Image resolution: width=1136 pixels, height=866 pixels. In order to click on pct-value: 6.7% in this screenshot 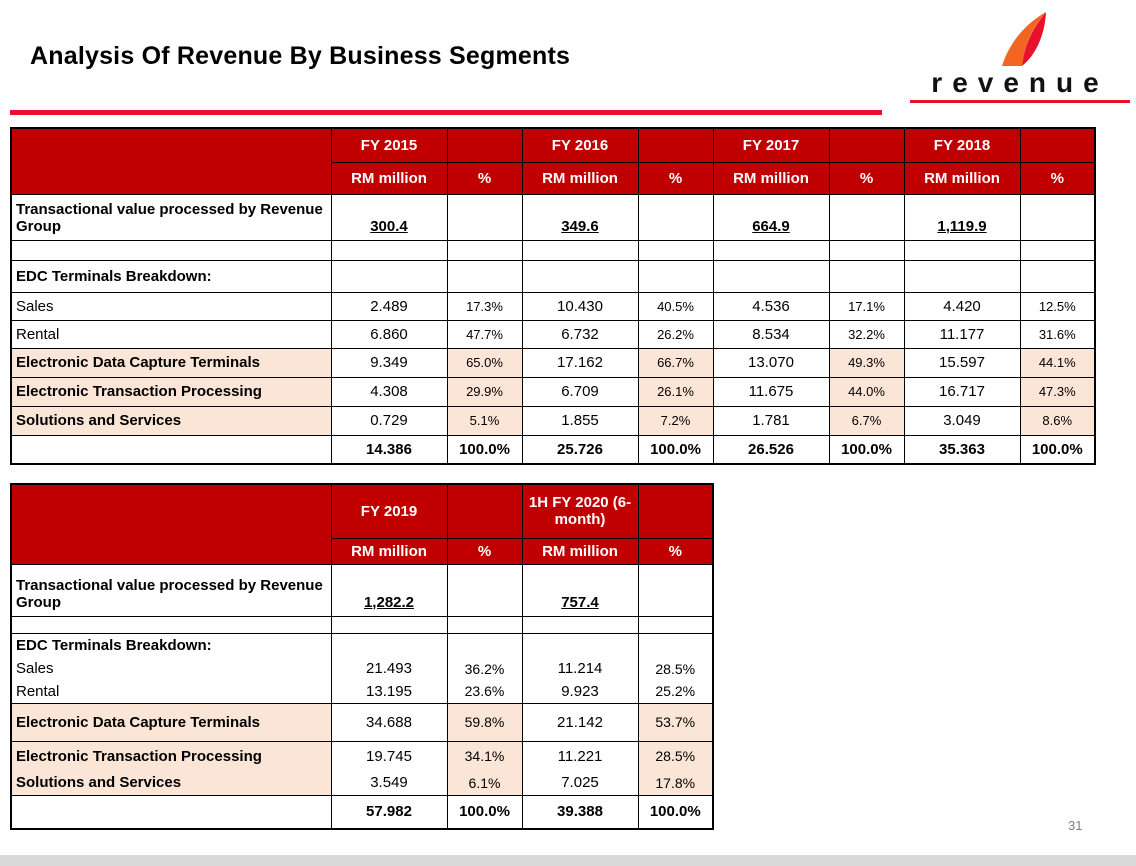, I will do `click(866, 420)`.